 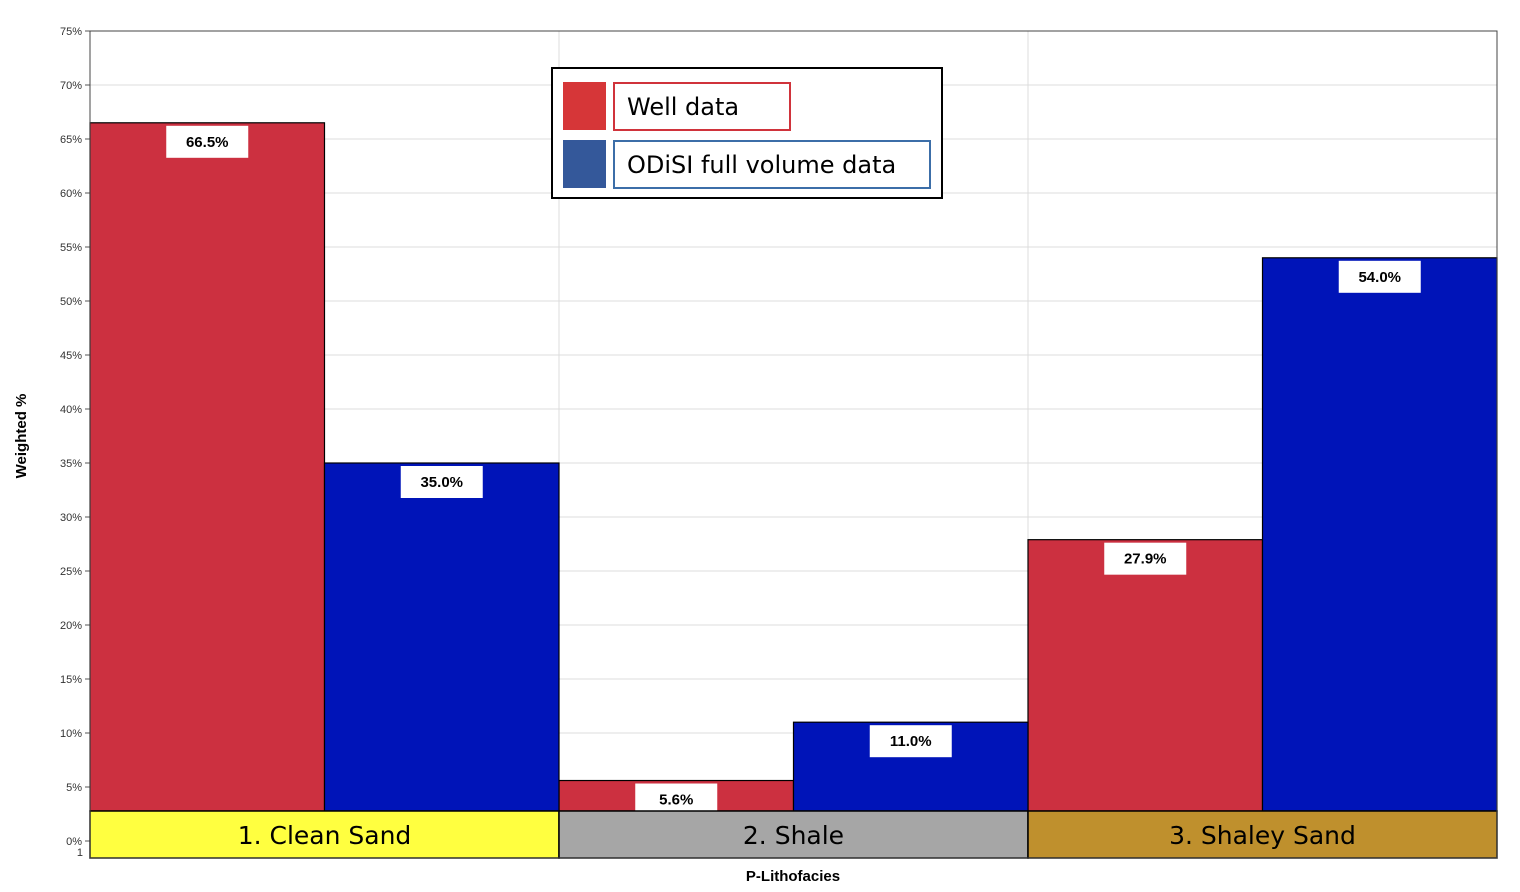 I want to click on y-tick-label: 30%, so click(x=71, y=518).